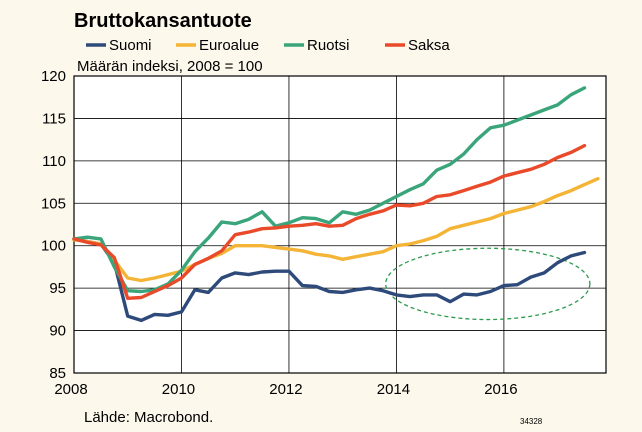 The width and height of the screenshot is (642, 432). What do you see at coordinates (57, 331) in the screenshot?
I see `y-tick-label: 90` at bounding box center [57, 331].